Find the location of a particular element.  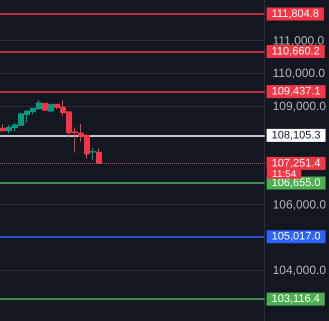

y-tick-label: 109,000.0 is located at coordinates (299, 106).